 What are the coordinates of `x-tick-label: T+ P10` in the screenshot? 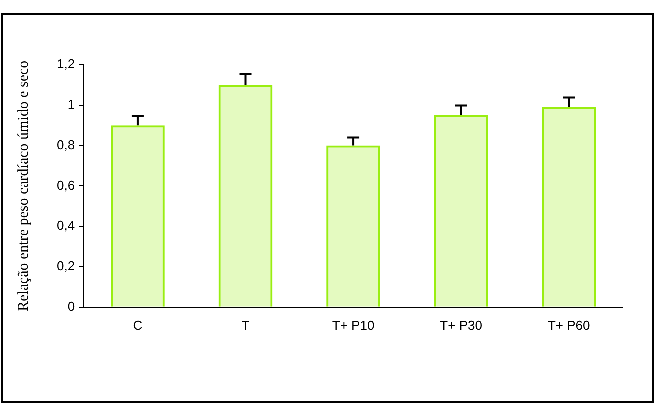 It's located at (353, 325).